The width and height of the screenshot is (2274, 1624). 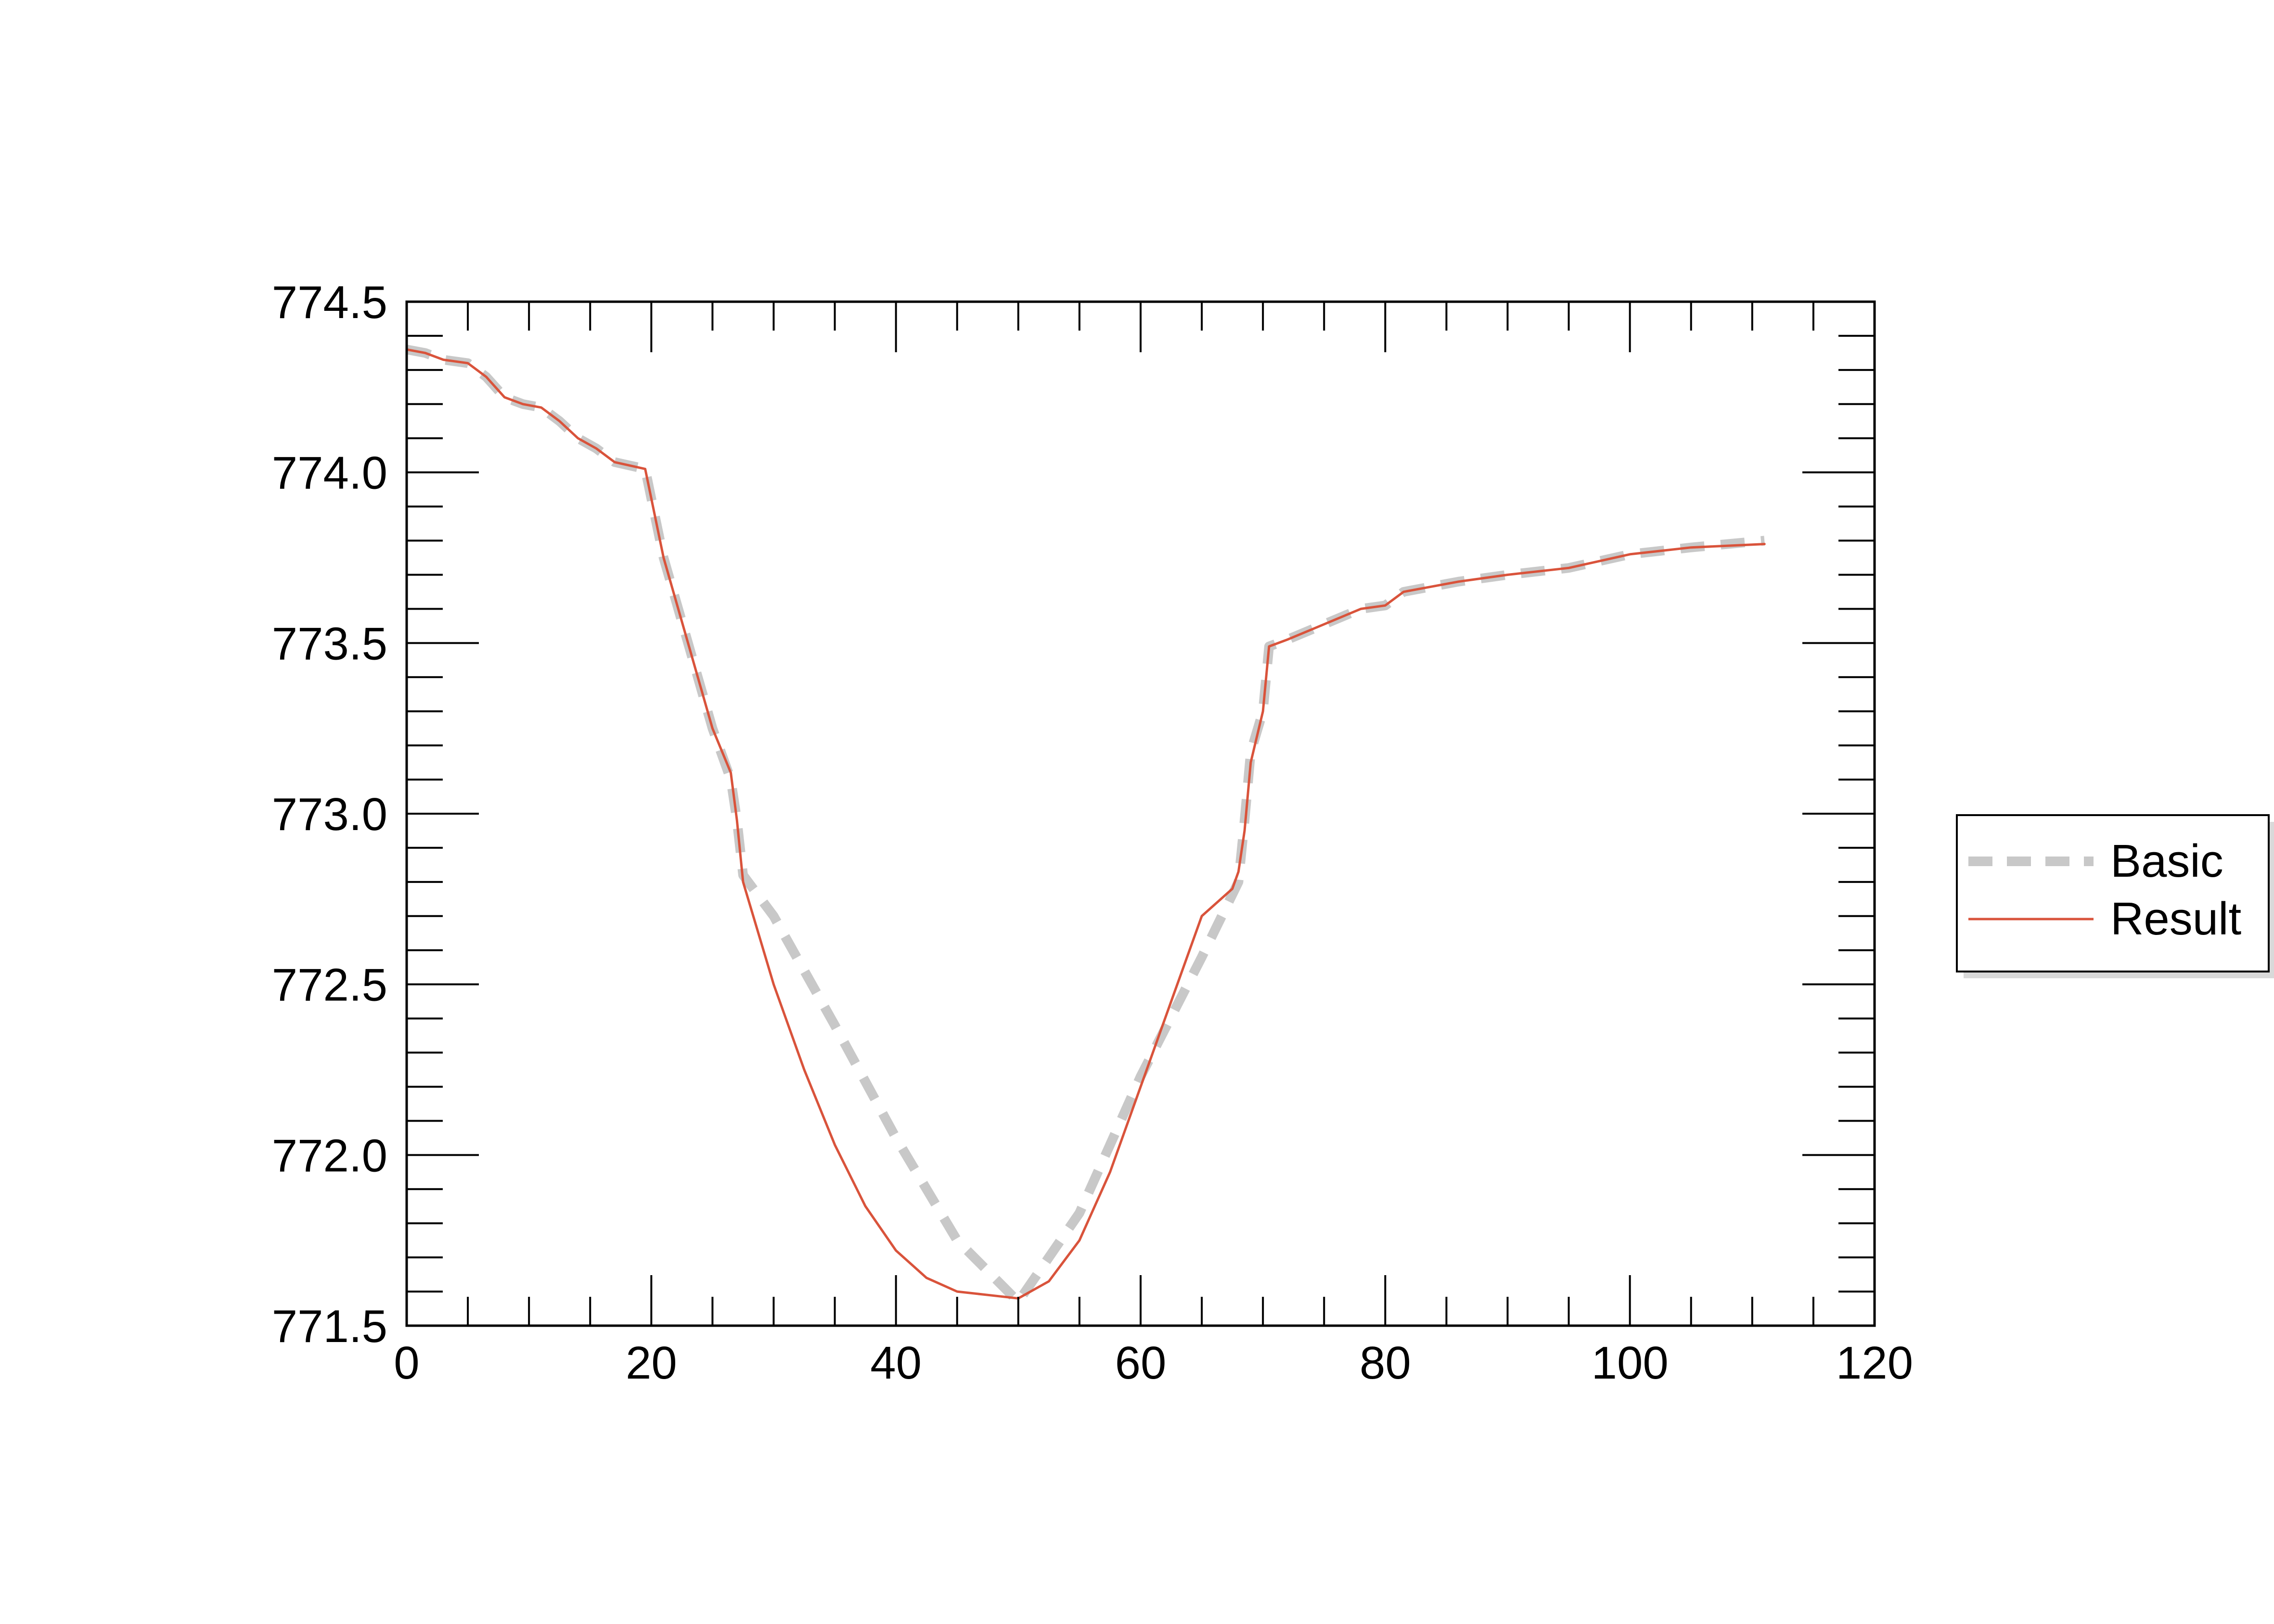 What do you see at coordinates (1874, 1363) in the screenshot?
I see `x-tick-label: 120` at bounding box center [1874, 1363].